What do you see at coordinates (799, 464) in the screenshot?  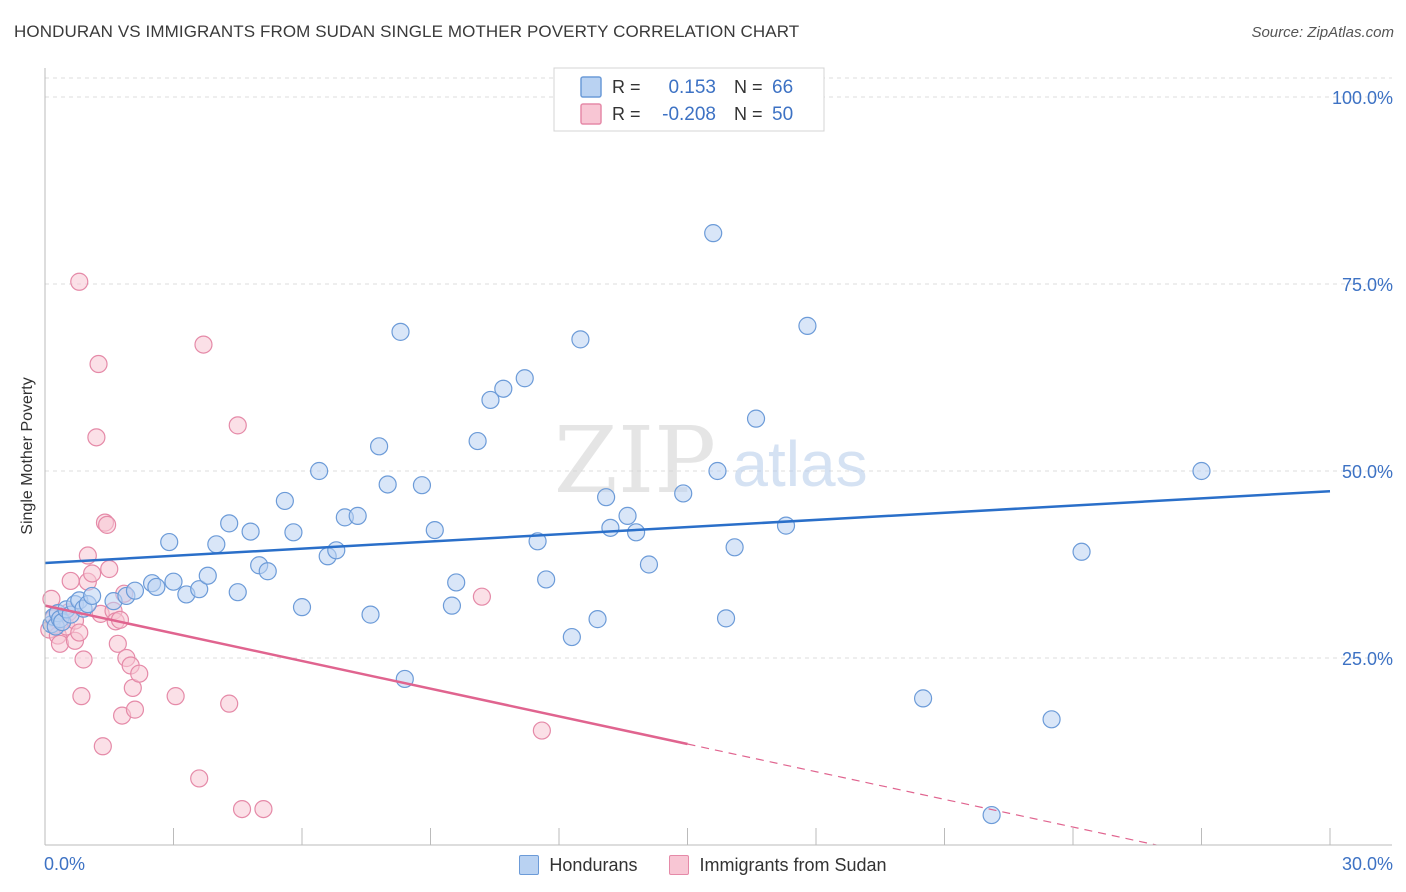 I see `watermark-atlas: atlas` at bounding box center [799, 464].